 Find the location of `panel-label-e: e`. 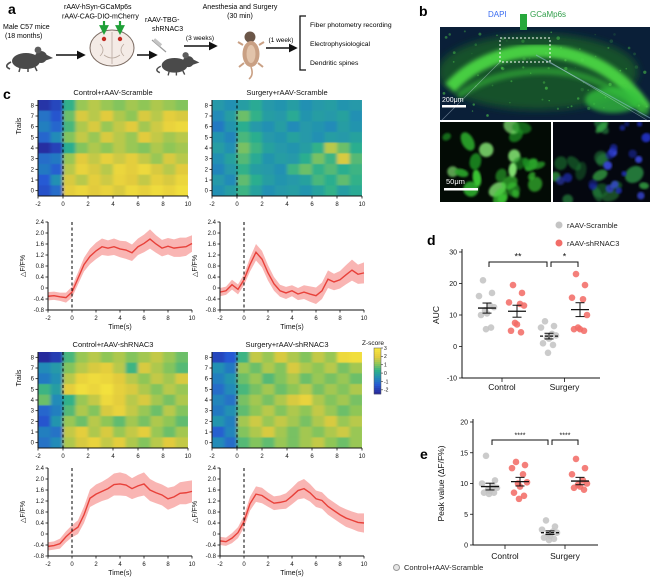

panel-label-e: e is located at coordinates (424, 454).